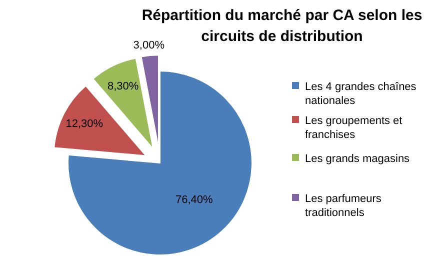 The width and height of the screenshot is (432, 265). What do you see at coordinates (353, 128) in the screenshot?
I see `legend-label: Les groupements et franchises` at bounding box center [353, 128].